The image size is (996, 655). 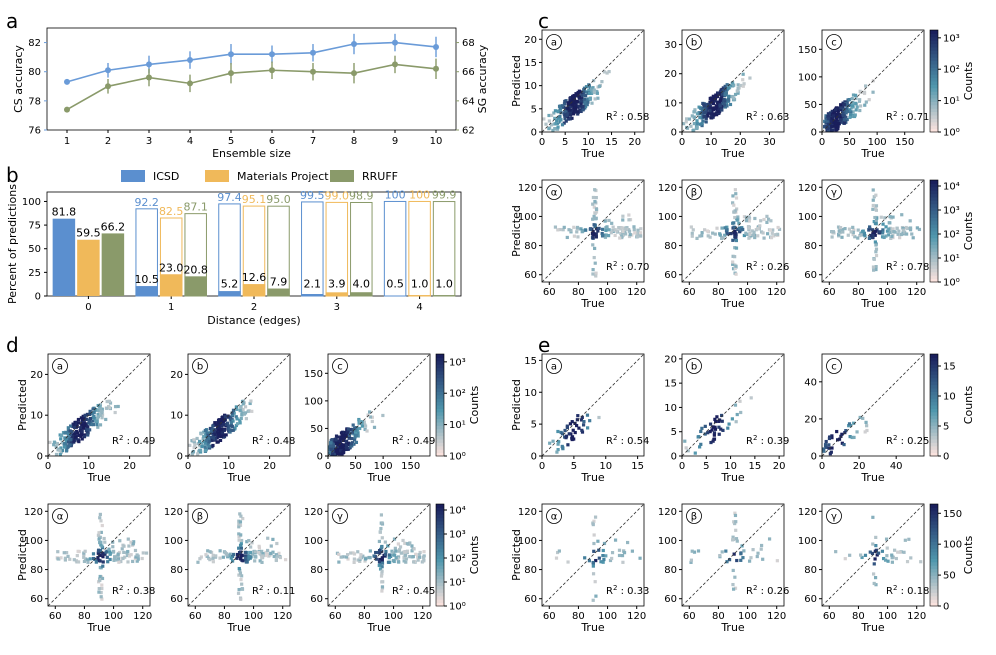 I want to click on r2-number: 0.26, so click(x=778, y=591).